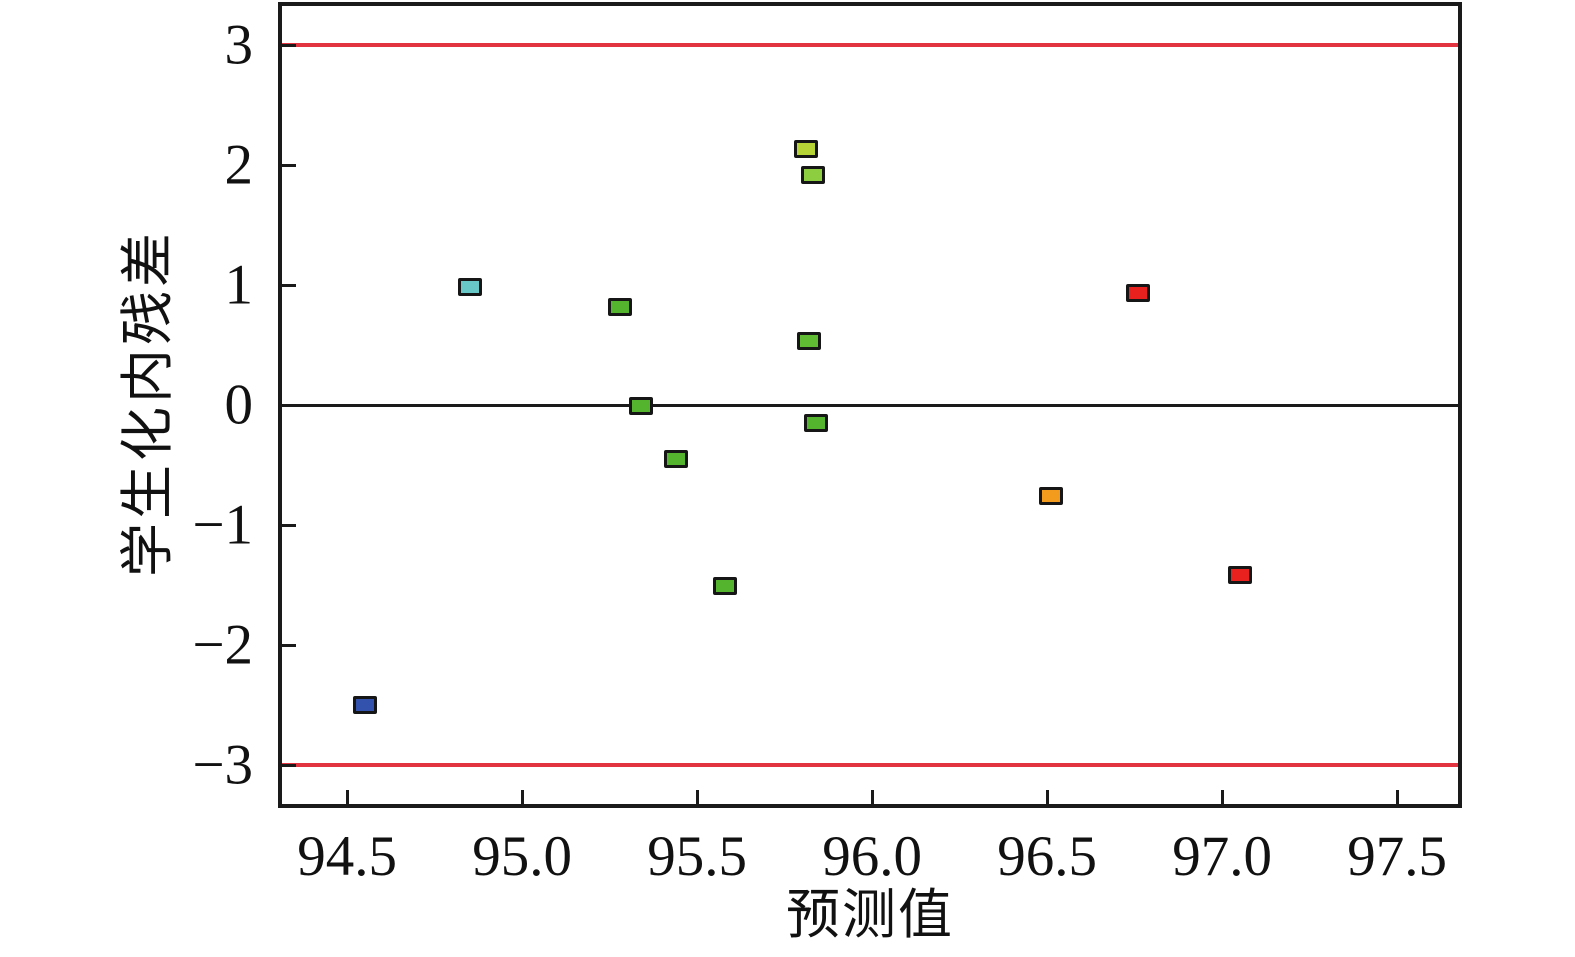 The height and width of the screenshot is (957, 1575). Describe the element at coordinates (1222, 856) in the screenshot. I see `x-tick-label: 97.0` at that location.